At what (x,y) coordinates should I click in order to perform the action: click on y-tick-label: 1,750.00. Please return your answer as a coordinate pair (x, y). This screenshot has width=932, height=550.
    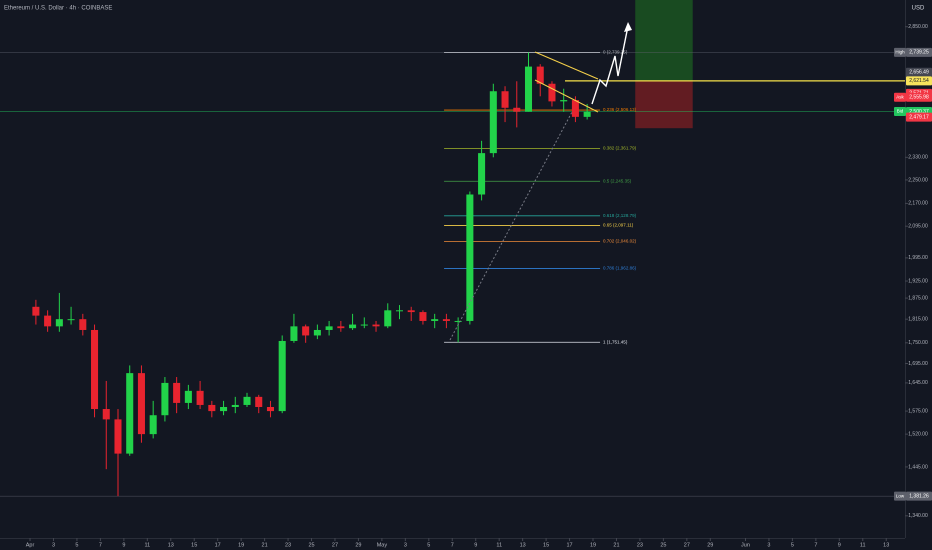
    Looking at the image, I should click on (918, 343).